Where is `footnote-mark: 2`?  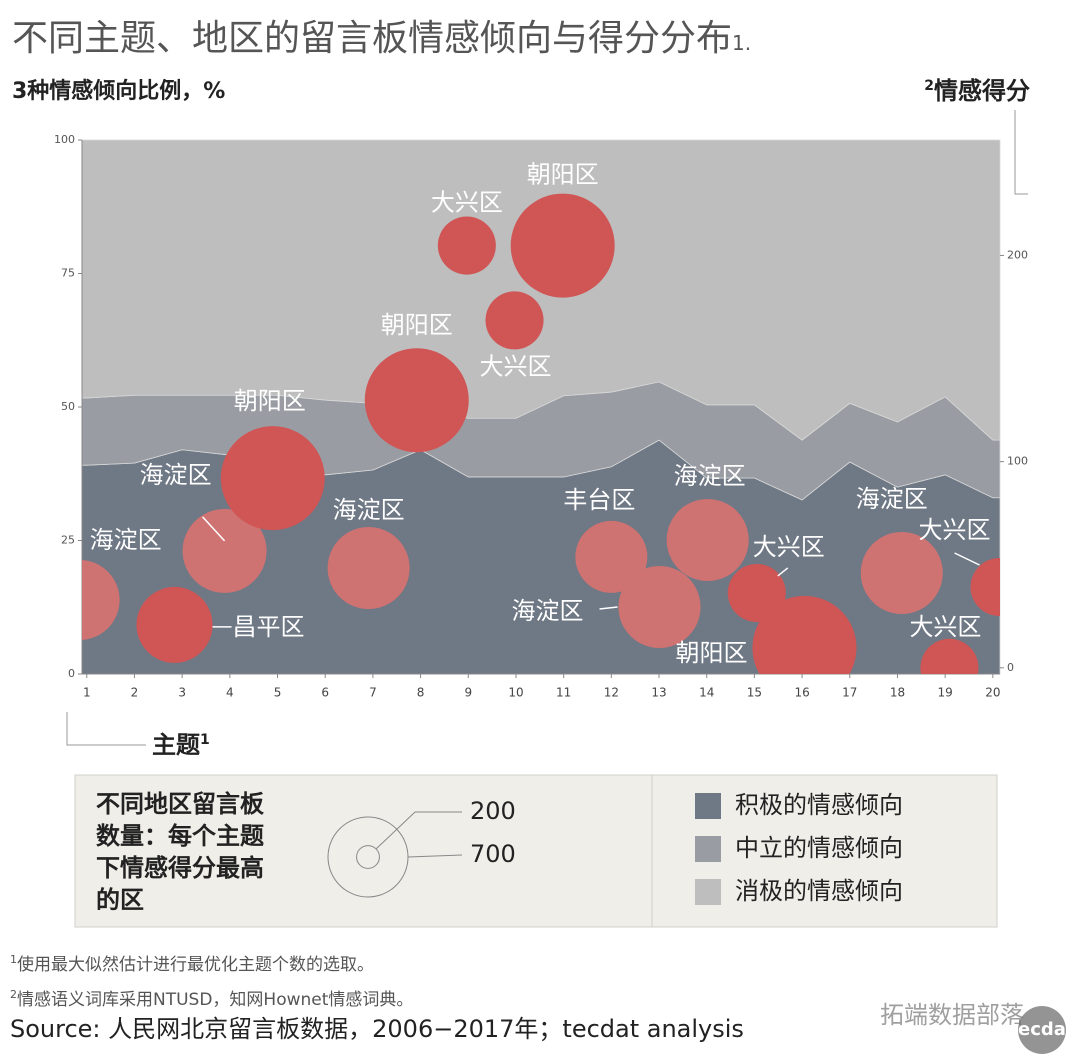 footnote-mark: 2 is located at coordinates (13, 994).